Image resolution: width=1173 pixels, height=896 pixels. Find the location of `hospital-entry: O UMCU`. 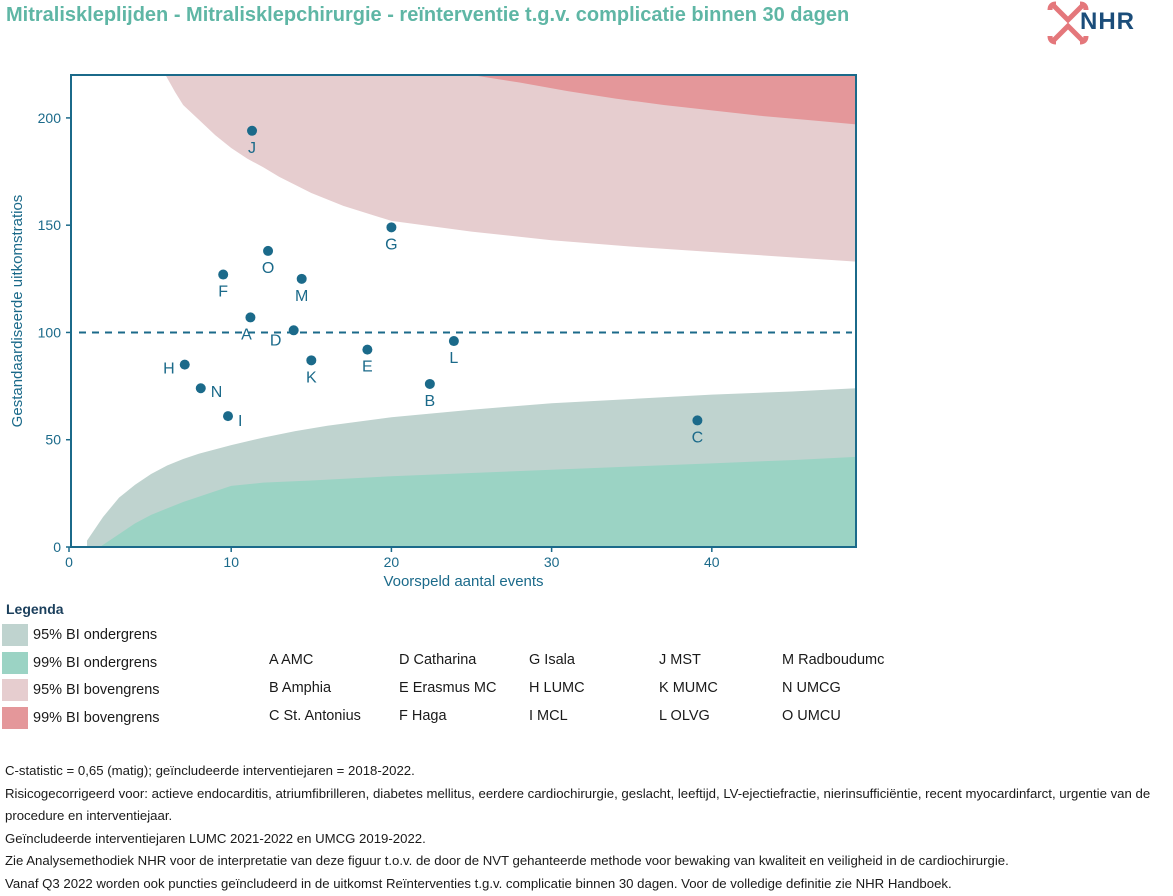

hospital-entry: O UMCU is located at coordinates (811, 716).